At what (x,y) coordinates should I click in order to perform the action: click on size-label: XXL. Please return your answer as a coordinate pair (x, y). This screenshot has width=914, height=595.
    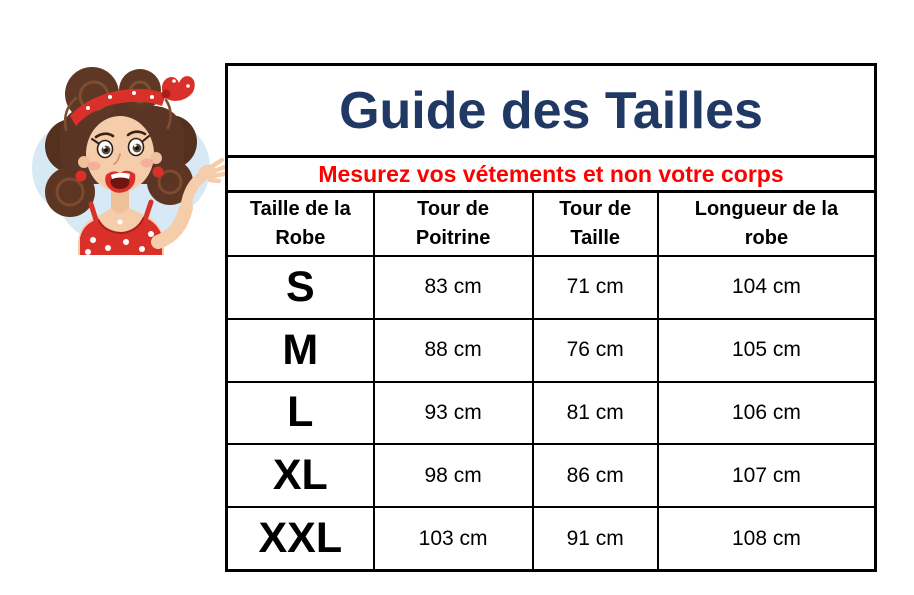
    Looking at the image, I should click on (301, 538).